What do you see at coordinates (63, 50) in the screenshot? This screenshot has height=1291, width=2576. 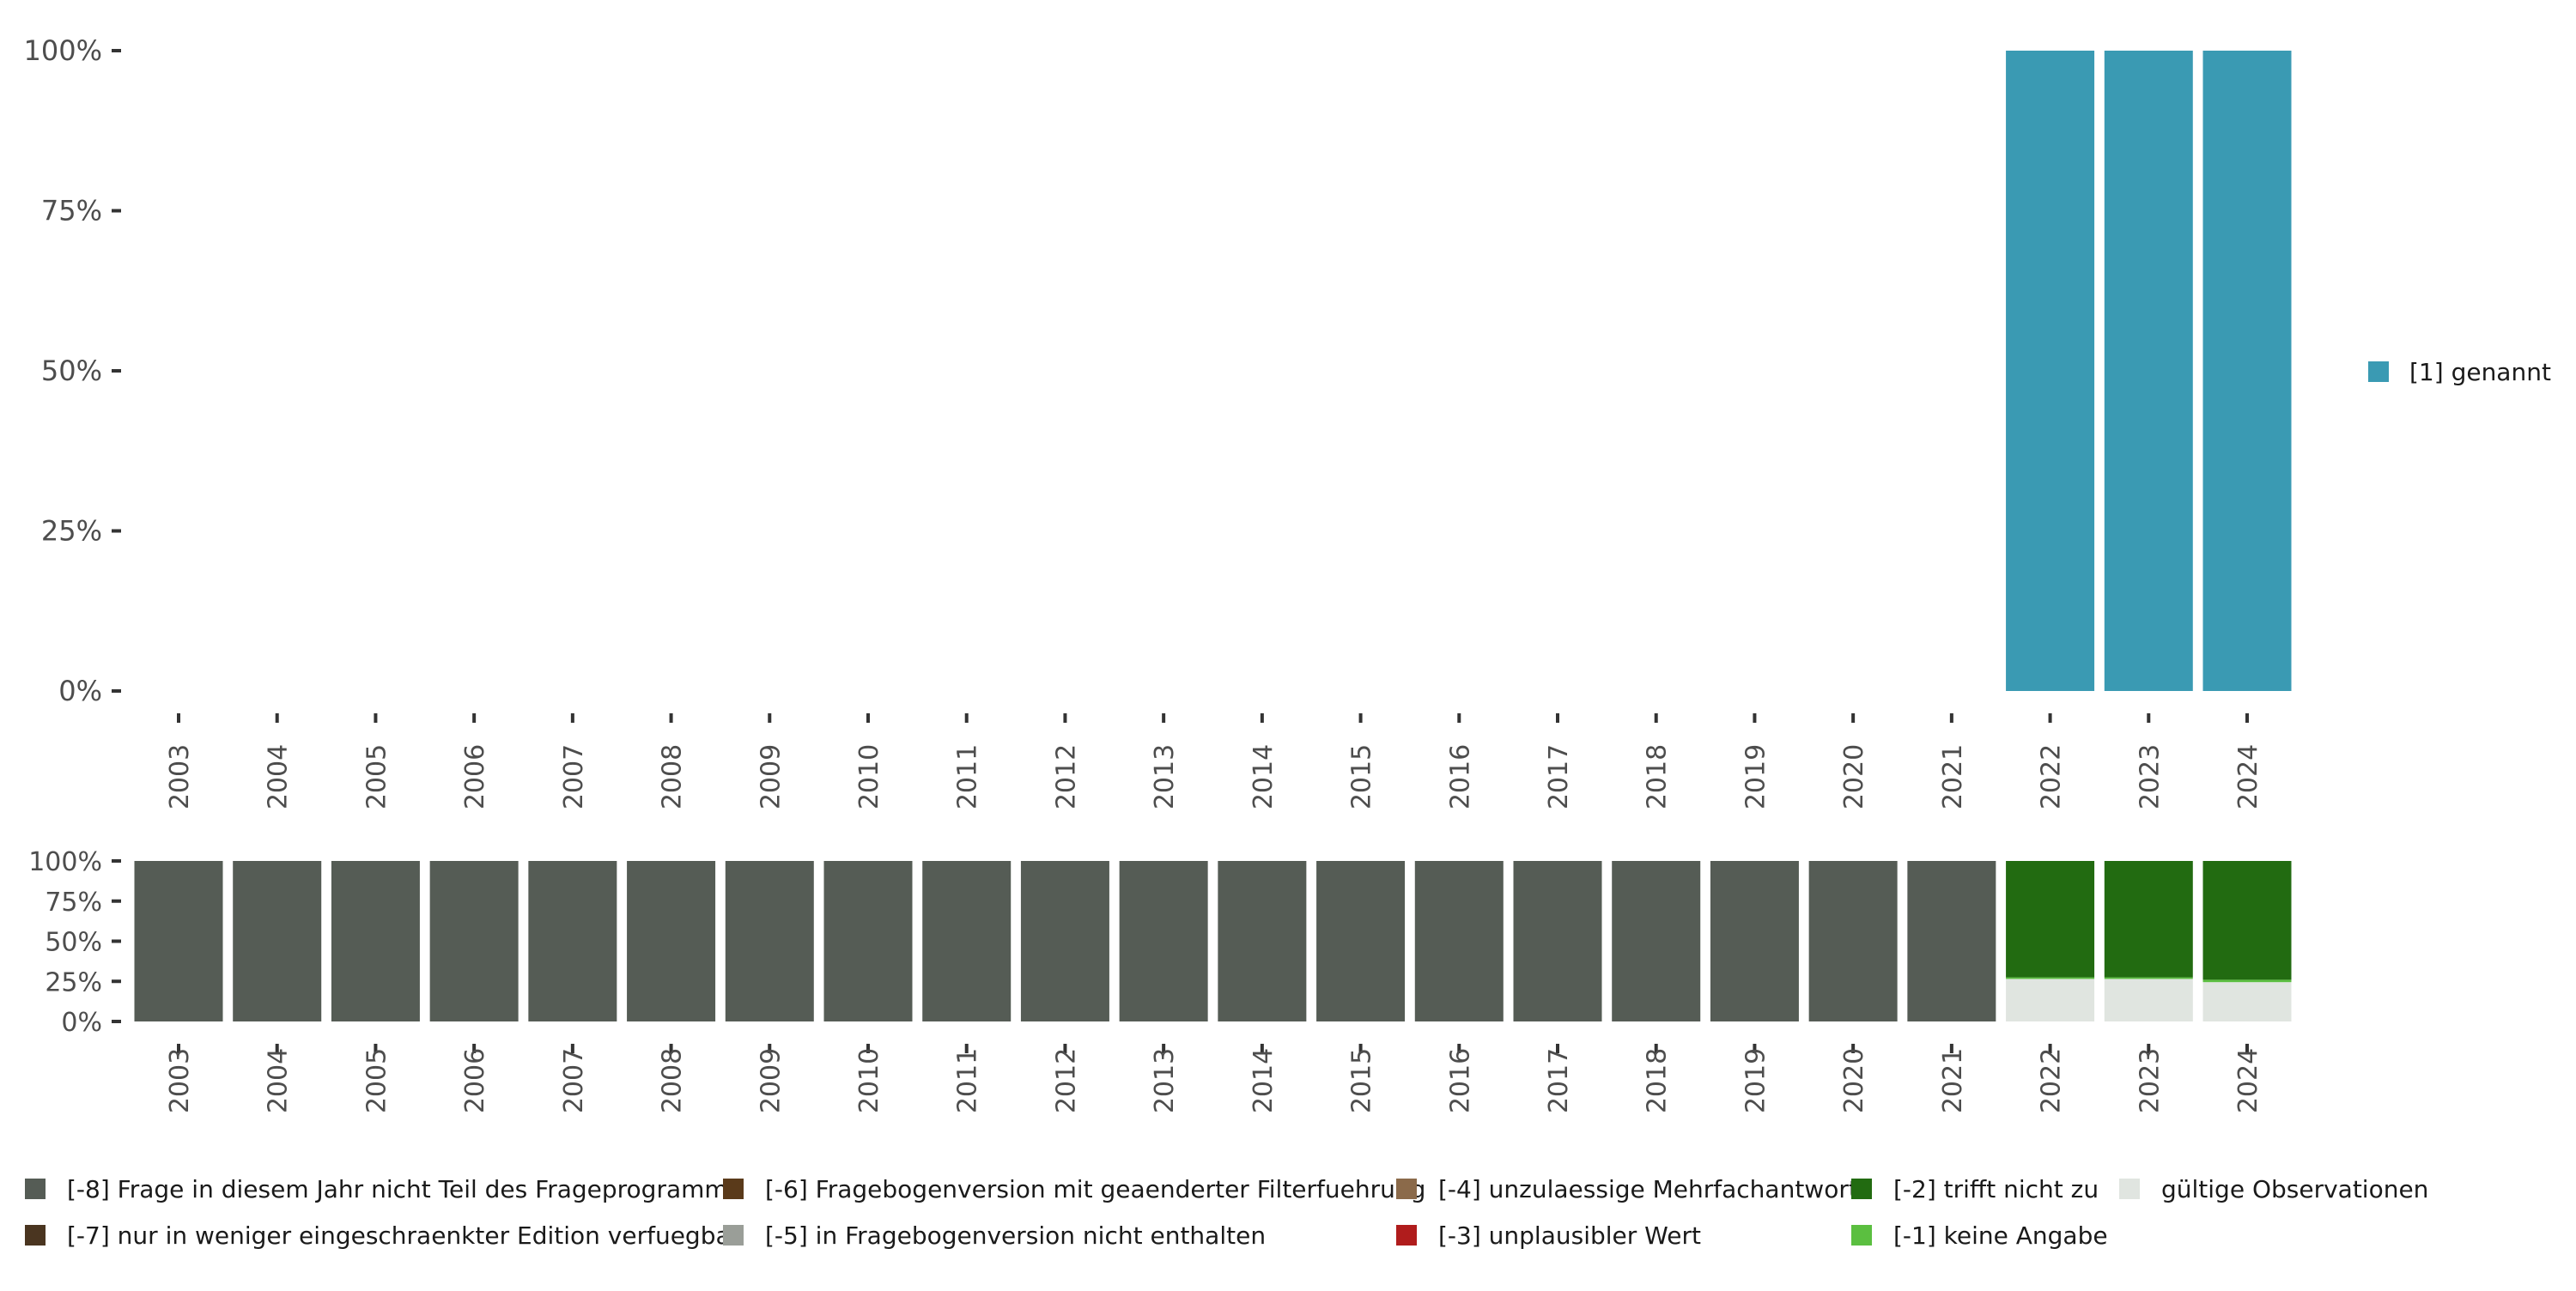 I see `y-tick-label: 100%` at bounding box center [63, 50].